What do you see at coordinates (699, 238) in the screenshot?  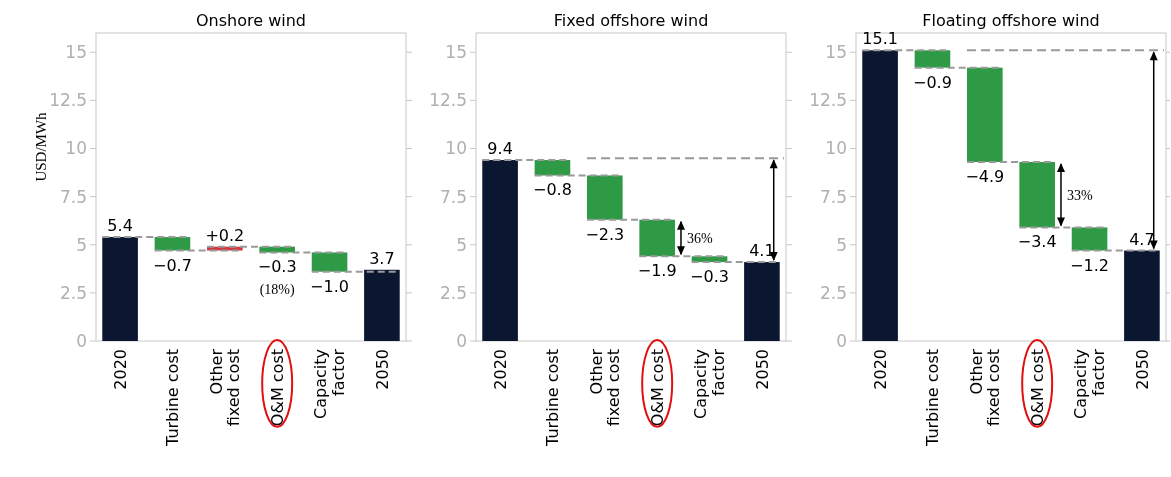 I see `annotation: 36%` at bounding box center [699, 238].